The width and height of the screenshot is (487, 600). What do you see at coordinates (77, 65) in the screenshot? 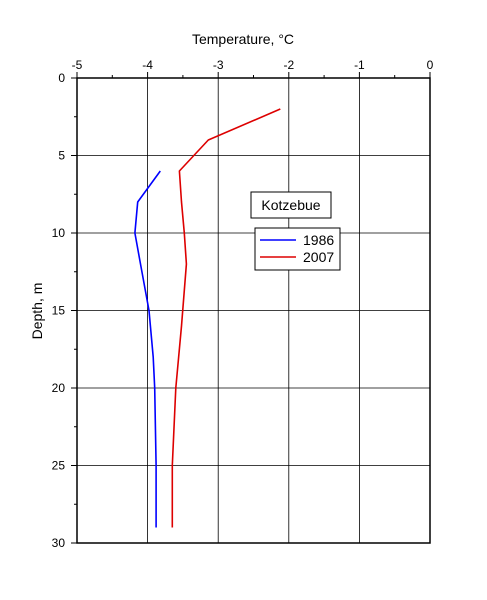
I see `x-tick-label: -5` at bounding box center [77, 65].